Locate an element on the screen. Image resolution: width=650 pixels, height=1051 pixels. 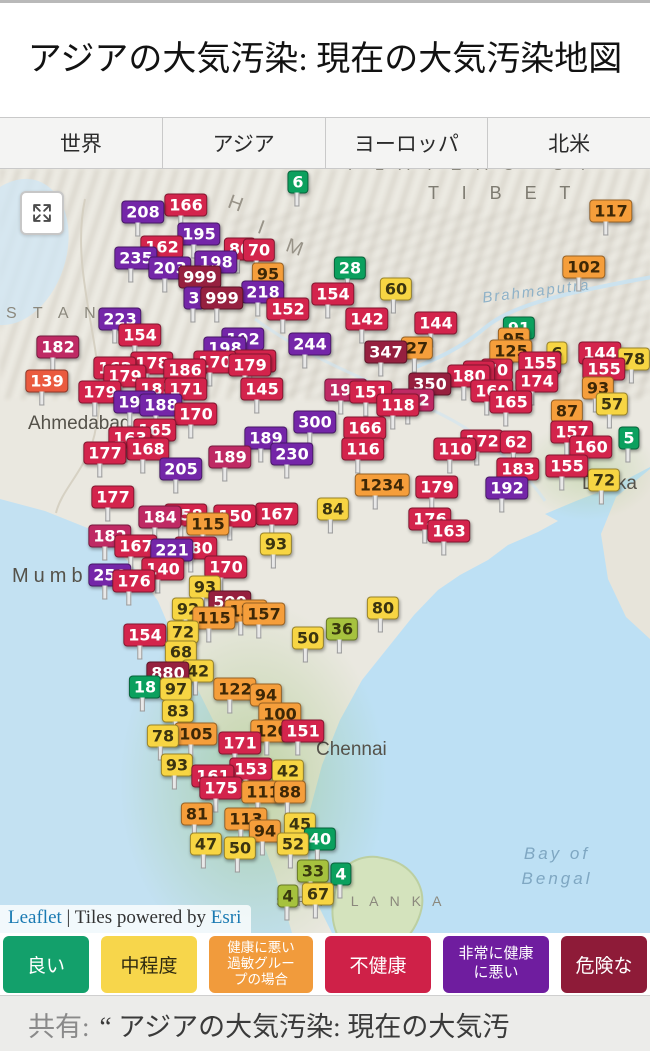
aqi-marker: 28 is located at coordinates (350, 274).